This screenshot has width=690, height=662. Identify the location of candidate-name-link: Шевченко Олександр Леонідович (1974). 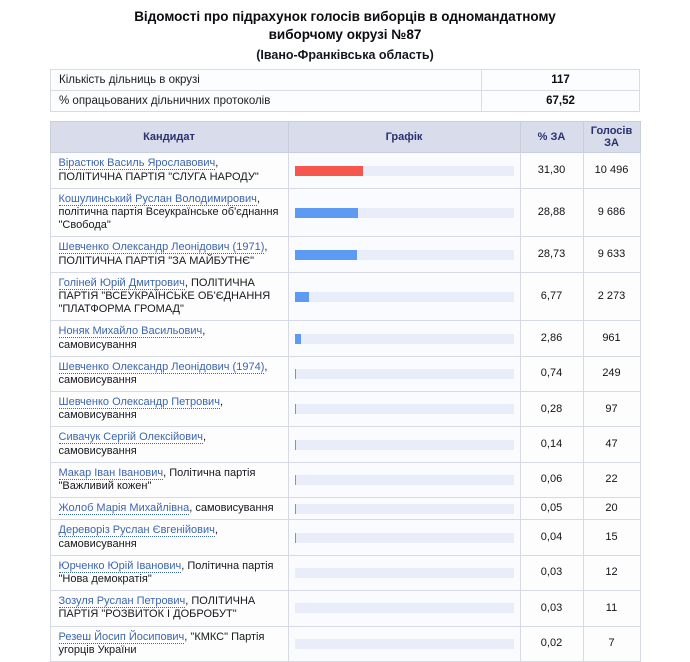
(162, 367).